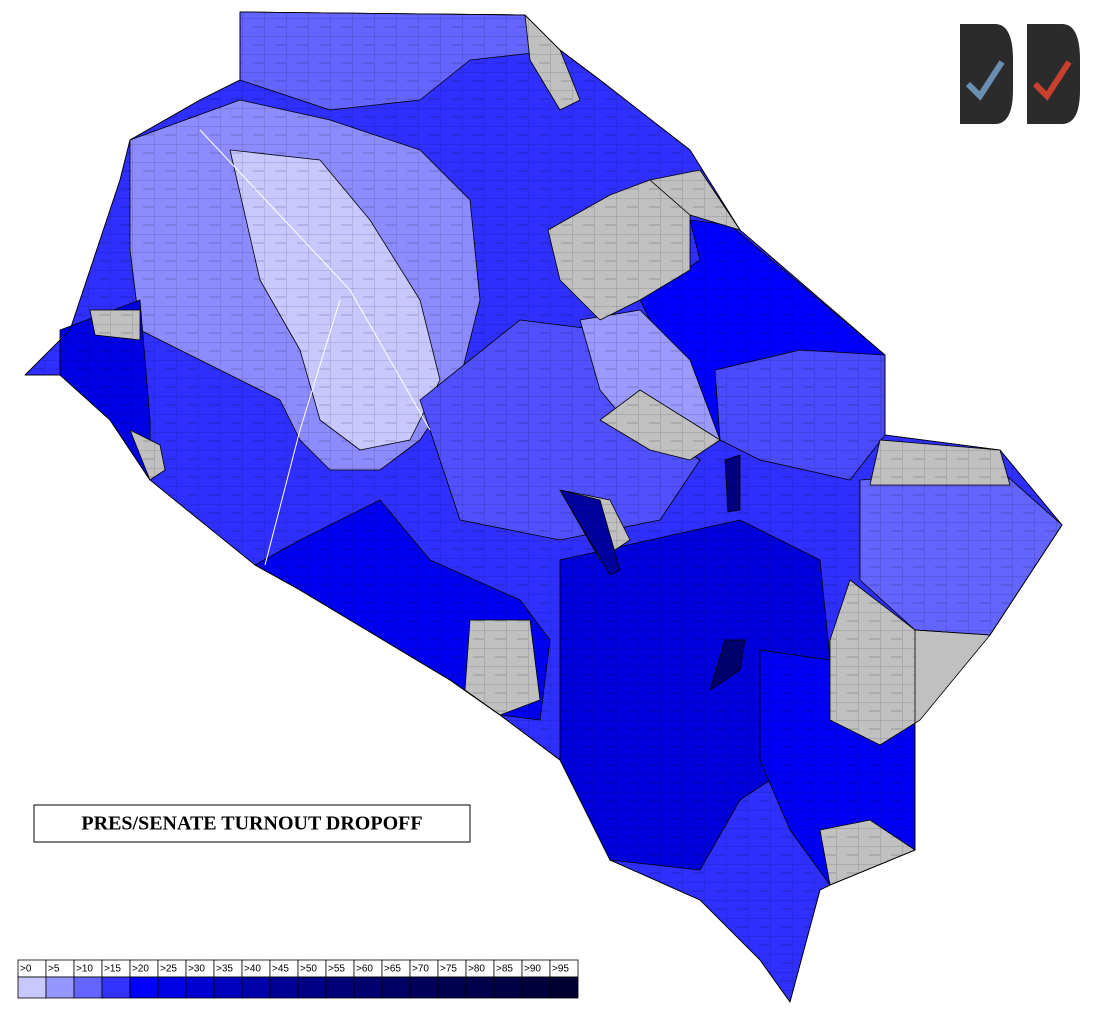 This screenshot has height=1016, width=1104. I want to click on legend-label: >85, so click(504, 969).